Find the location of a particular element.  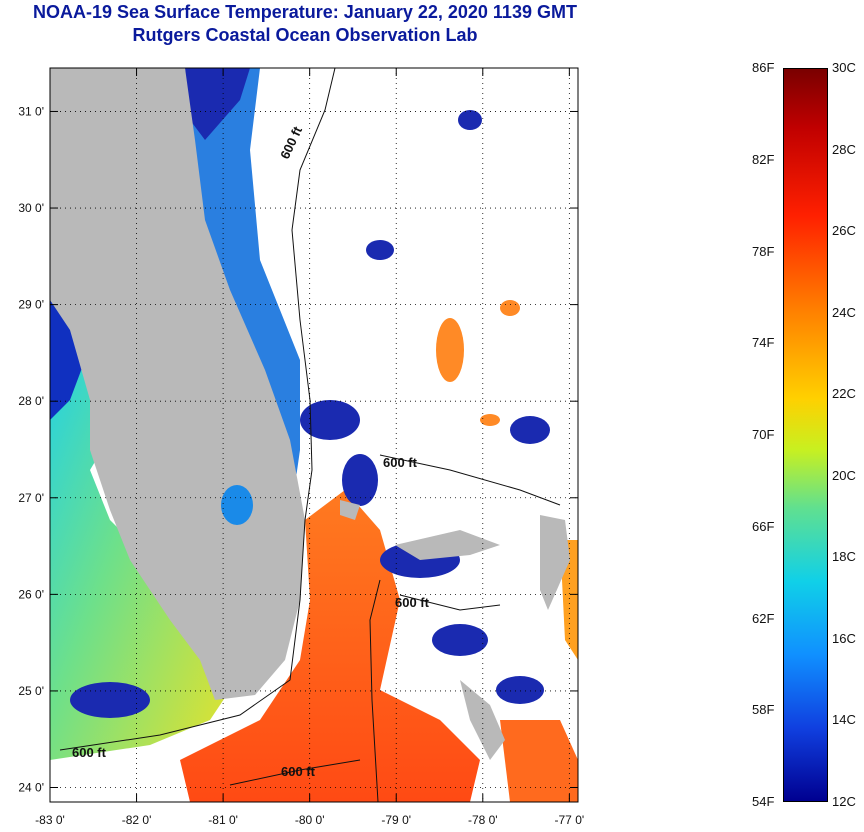

warm-cloud-patches is located at coordinates (478, 363).